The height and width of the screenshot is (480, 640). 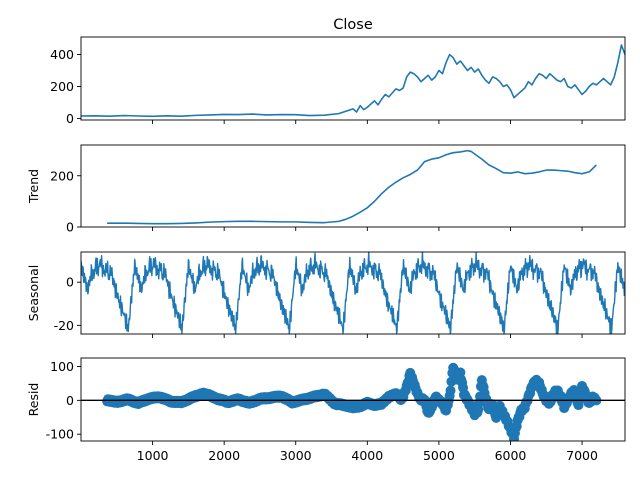 What do you see at coordinates (64, 325) in the screenshot?
I see `y-tick-label: -20` at bounding box center [64, 325].